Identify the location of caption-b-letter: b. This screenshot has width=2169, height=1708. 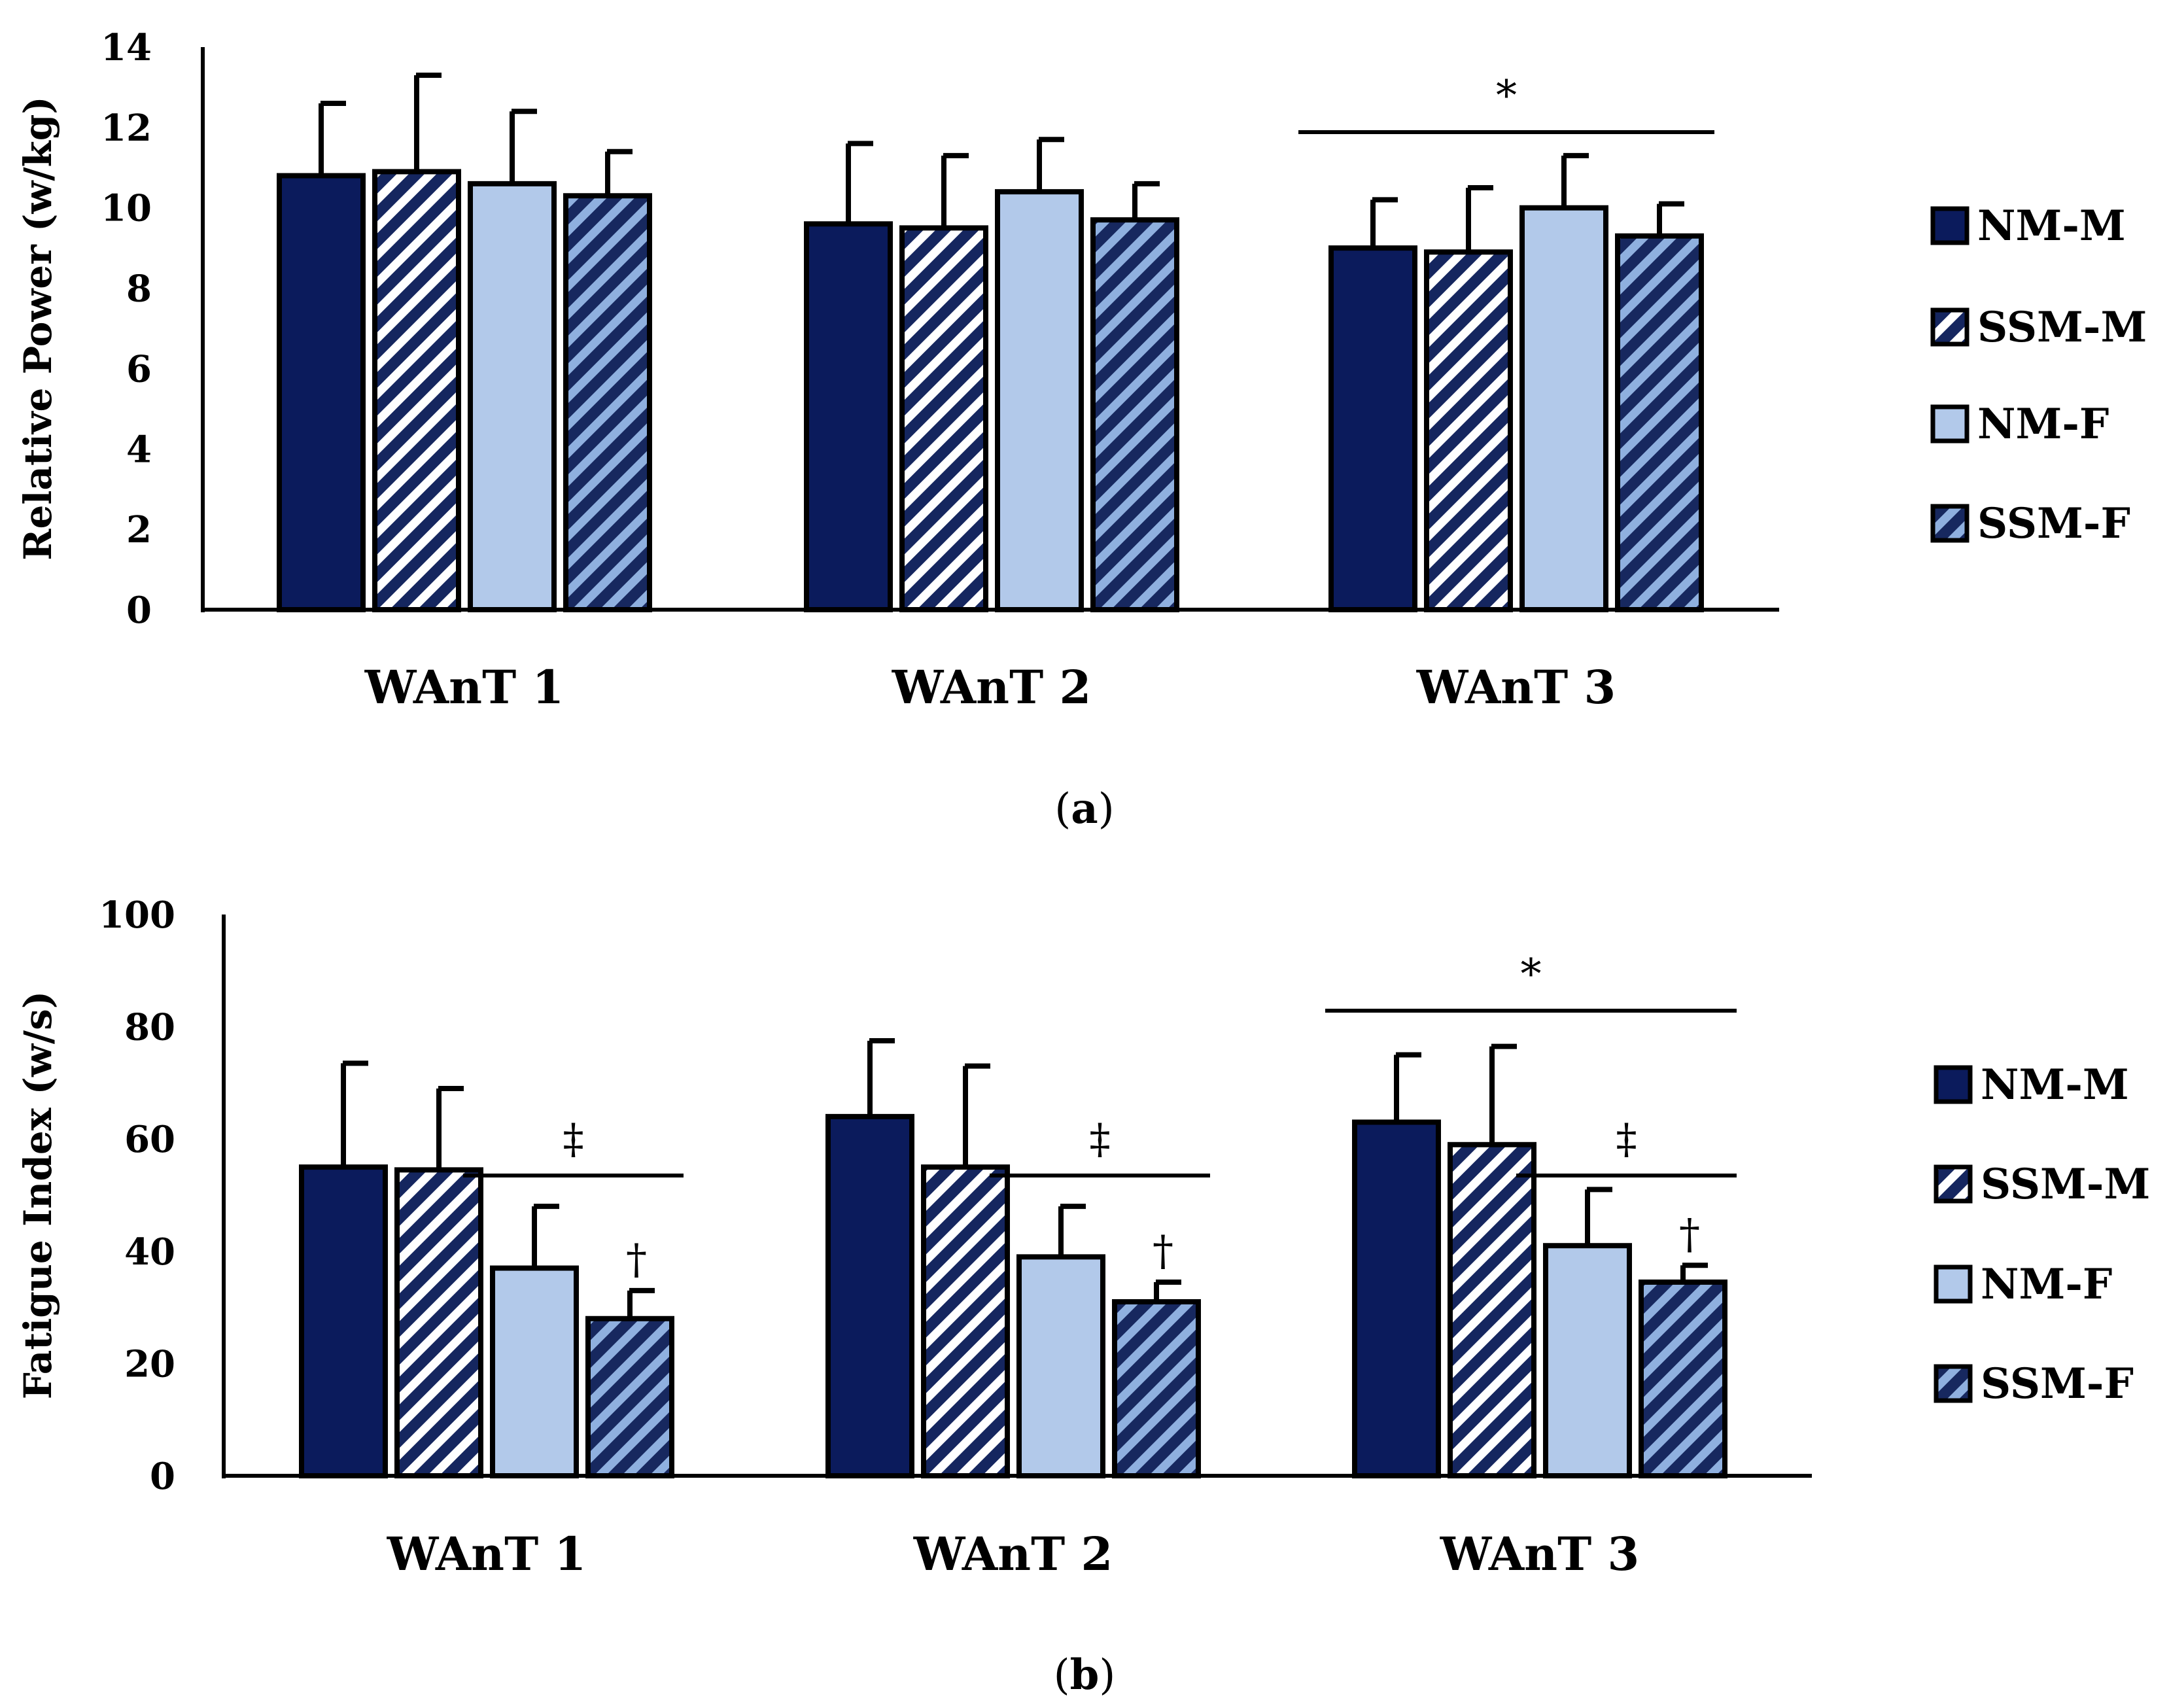
(1085, 1675).